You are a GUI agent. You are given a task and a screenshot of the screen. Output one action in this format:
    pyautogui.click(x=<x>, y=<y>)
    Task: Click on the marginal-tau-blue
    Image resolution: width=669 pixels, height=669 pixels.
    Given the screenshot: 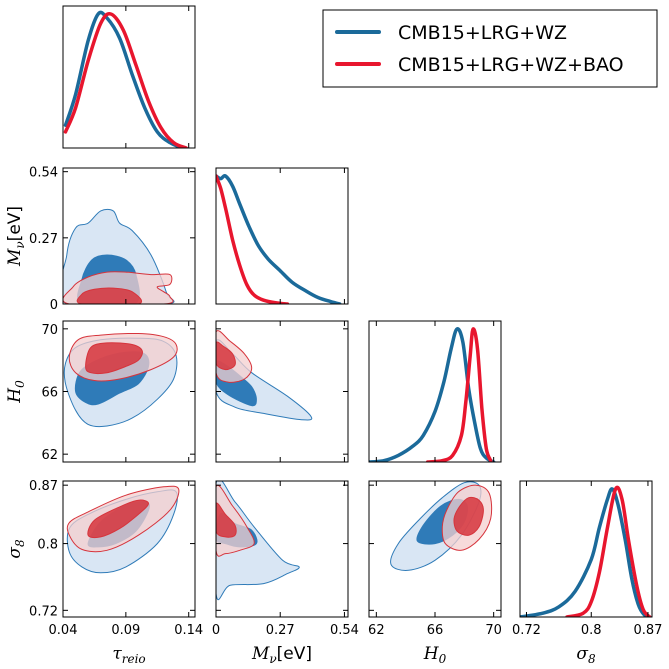 What is the action you would take?
    pyautogui.click(x=124, y=79)
    